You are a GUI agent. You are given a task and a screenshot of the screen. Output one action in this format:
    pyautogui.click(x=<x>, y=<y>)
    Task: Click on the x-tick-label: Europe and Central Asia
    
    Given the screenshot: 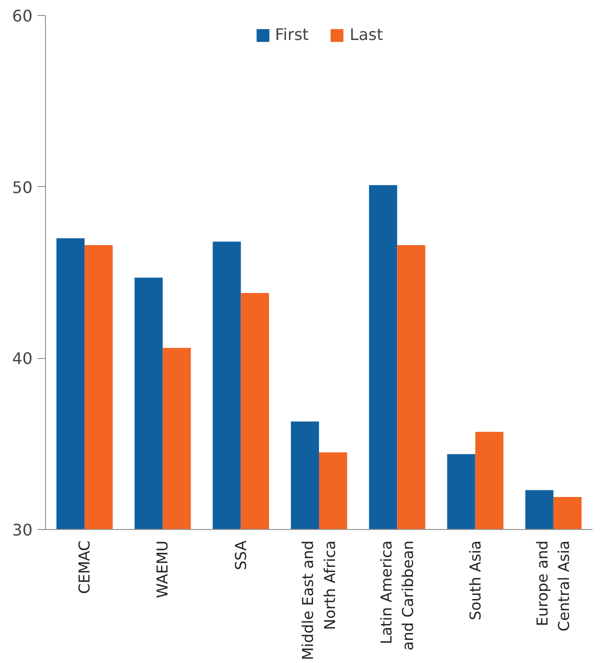 What is the action you would take?
    pyautogui.click(x=554, y=586)
    